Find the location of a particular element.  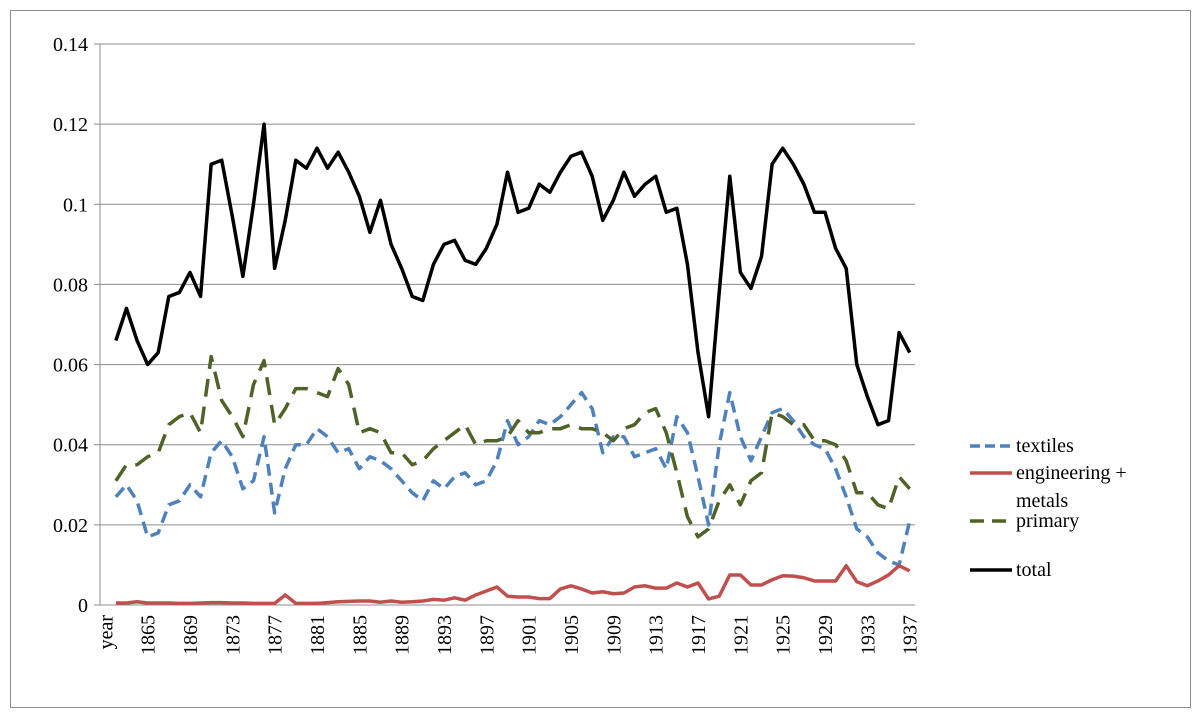

x-tick-label: 1933 is located at coordinates (868, 635).